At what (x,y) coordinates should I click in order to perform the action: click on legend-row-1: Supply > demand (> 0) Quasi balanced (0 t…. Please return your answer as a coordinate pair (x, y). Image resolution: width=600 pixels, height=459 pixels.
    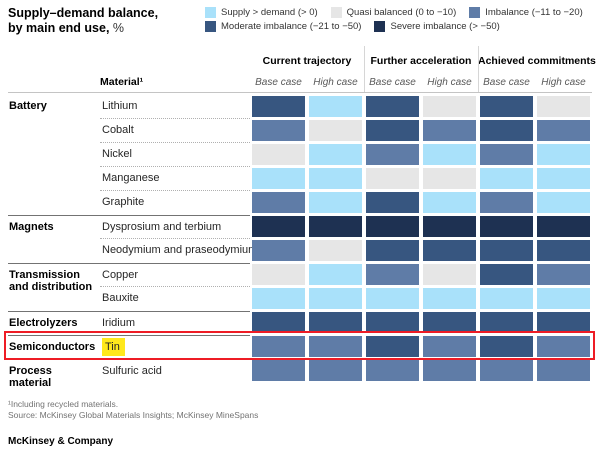
    Looking at the image, I should click on (401, 12).